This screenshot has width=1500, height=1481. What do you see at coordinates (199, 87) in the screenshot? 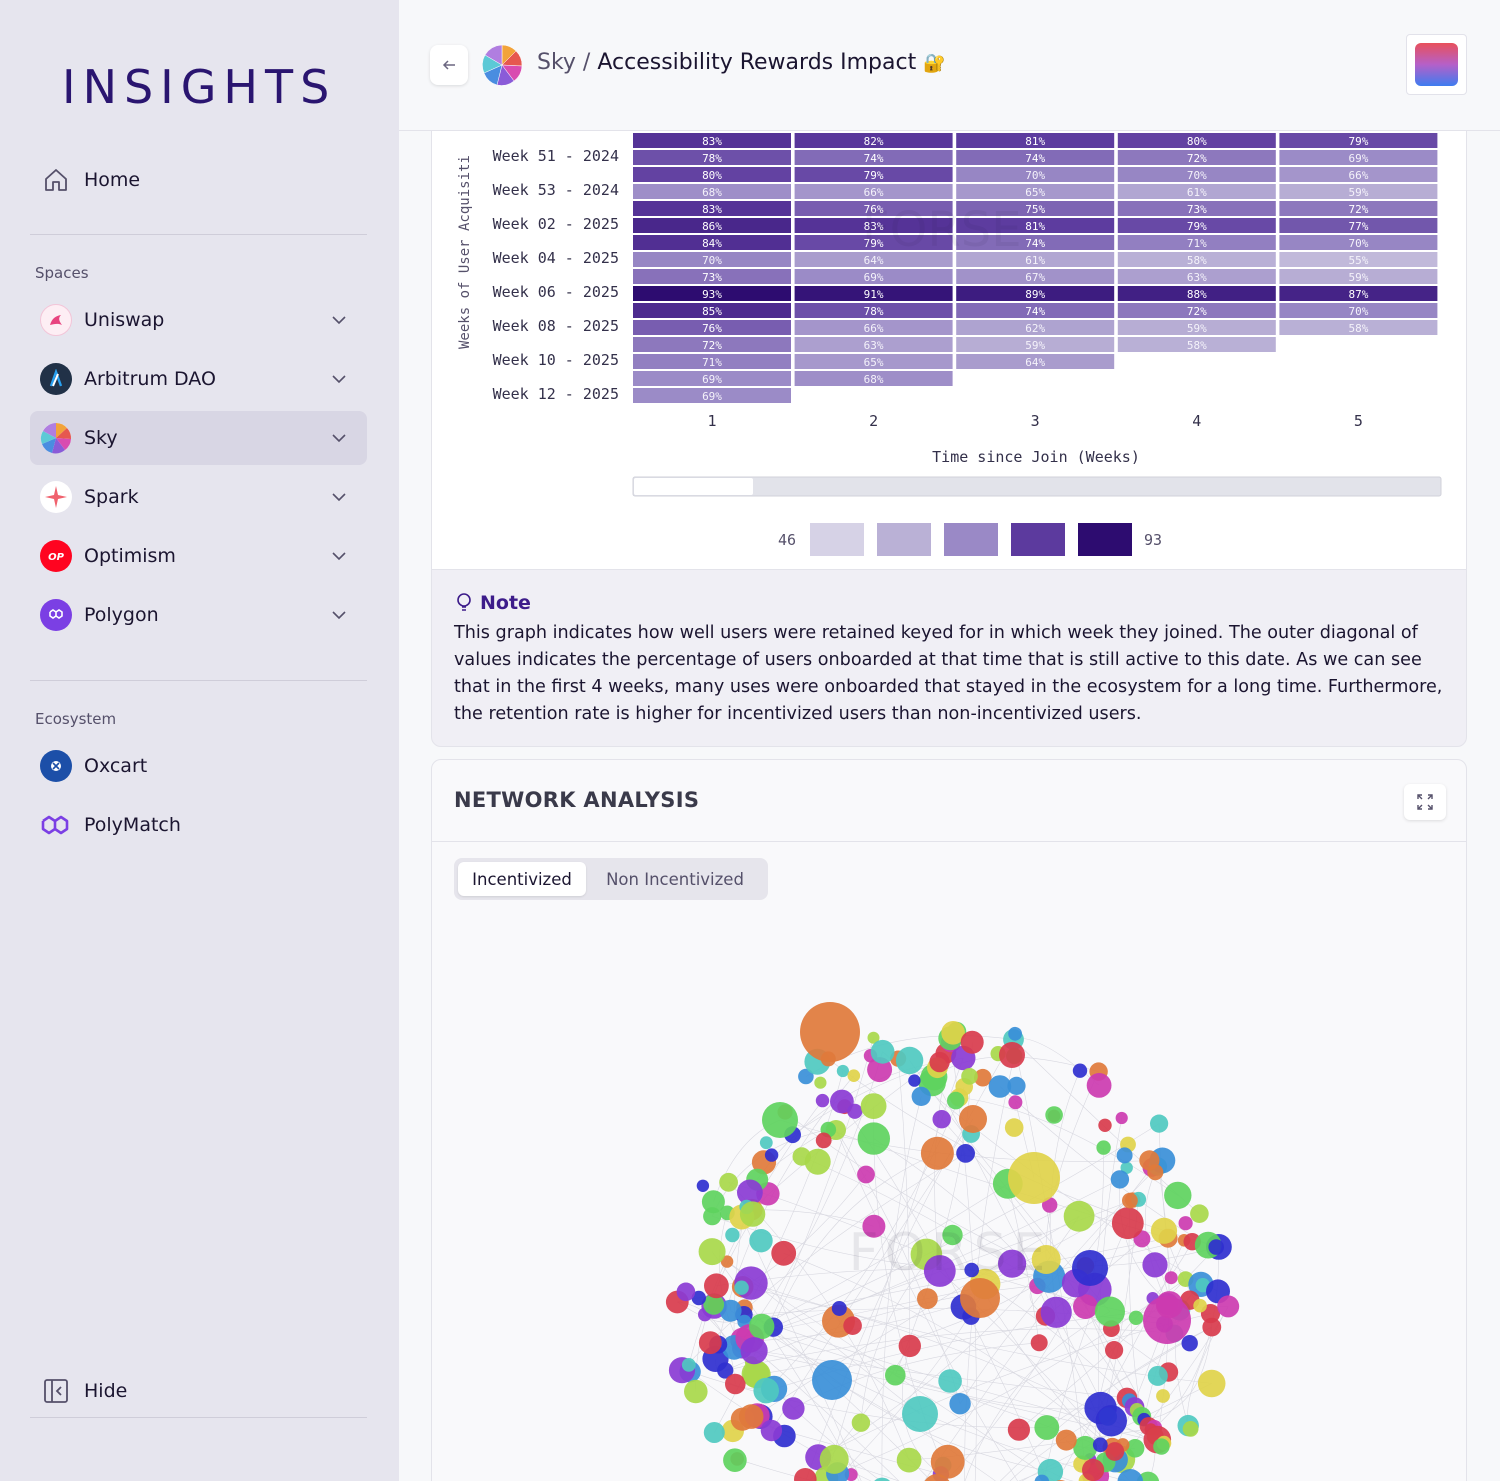
I see `app-logo: INSIGHTS` at bounding box center [199, 87].